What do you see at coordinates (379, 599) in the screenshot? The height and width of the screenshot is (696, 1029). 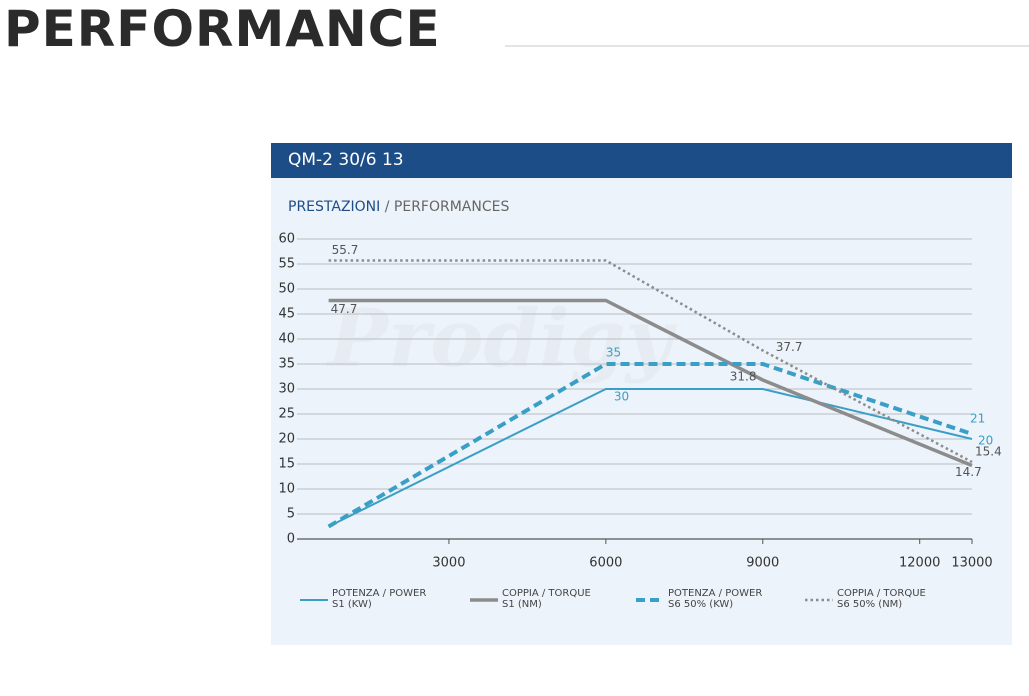 I see `legend-label: POTENZA / POWER S1 (KW)` at bounding box center [379, 599].